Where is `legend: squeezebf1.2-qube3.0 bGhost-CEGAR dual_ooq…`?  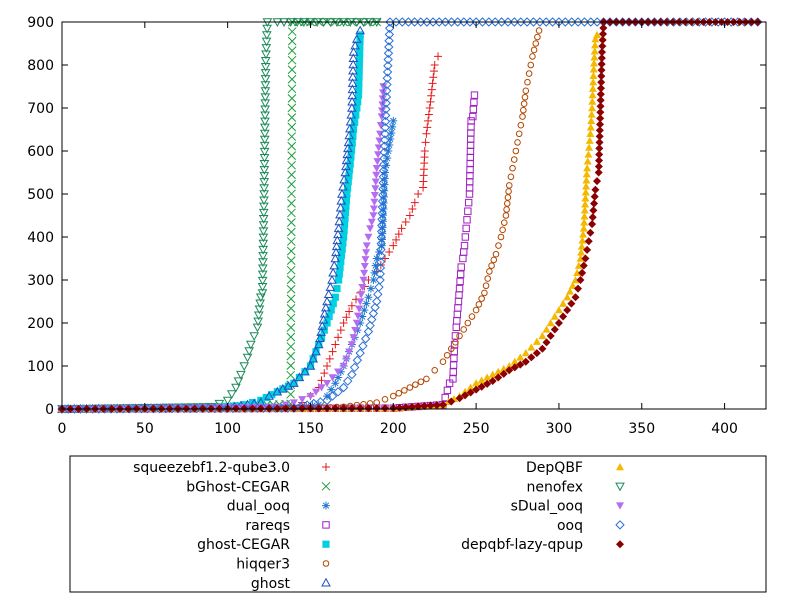 legend: squeezebf1.2-qube3.0 bGhost-CEGAR dual_ooq… is located at coordinates (379, 526).